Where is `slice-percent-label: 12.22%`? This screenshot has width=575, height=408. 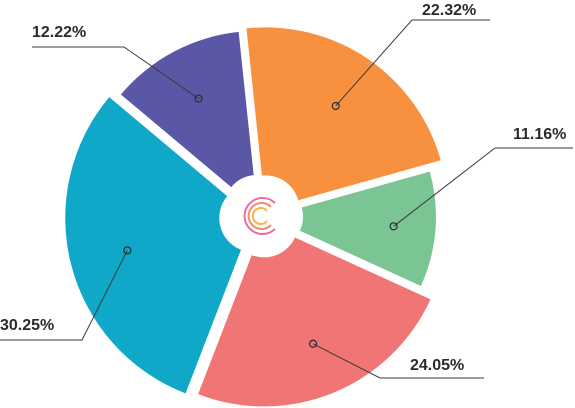 slice-percent-label: 12.22% is located at coordinates (59, 32).